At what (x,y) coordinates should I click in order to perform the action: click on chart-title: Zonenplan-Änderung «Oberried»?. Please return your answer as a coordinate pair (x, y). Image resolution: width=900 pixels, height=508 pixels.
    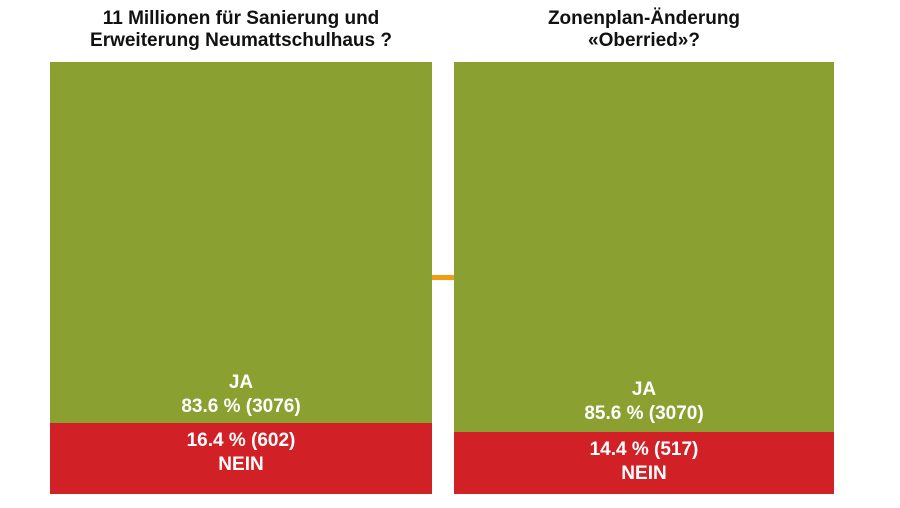
    Looking at the image, I should click on (644, 29).